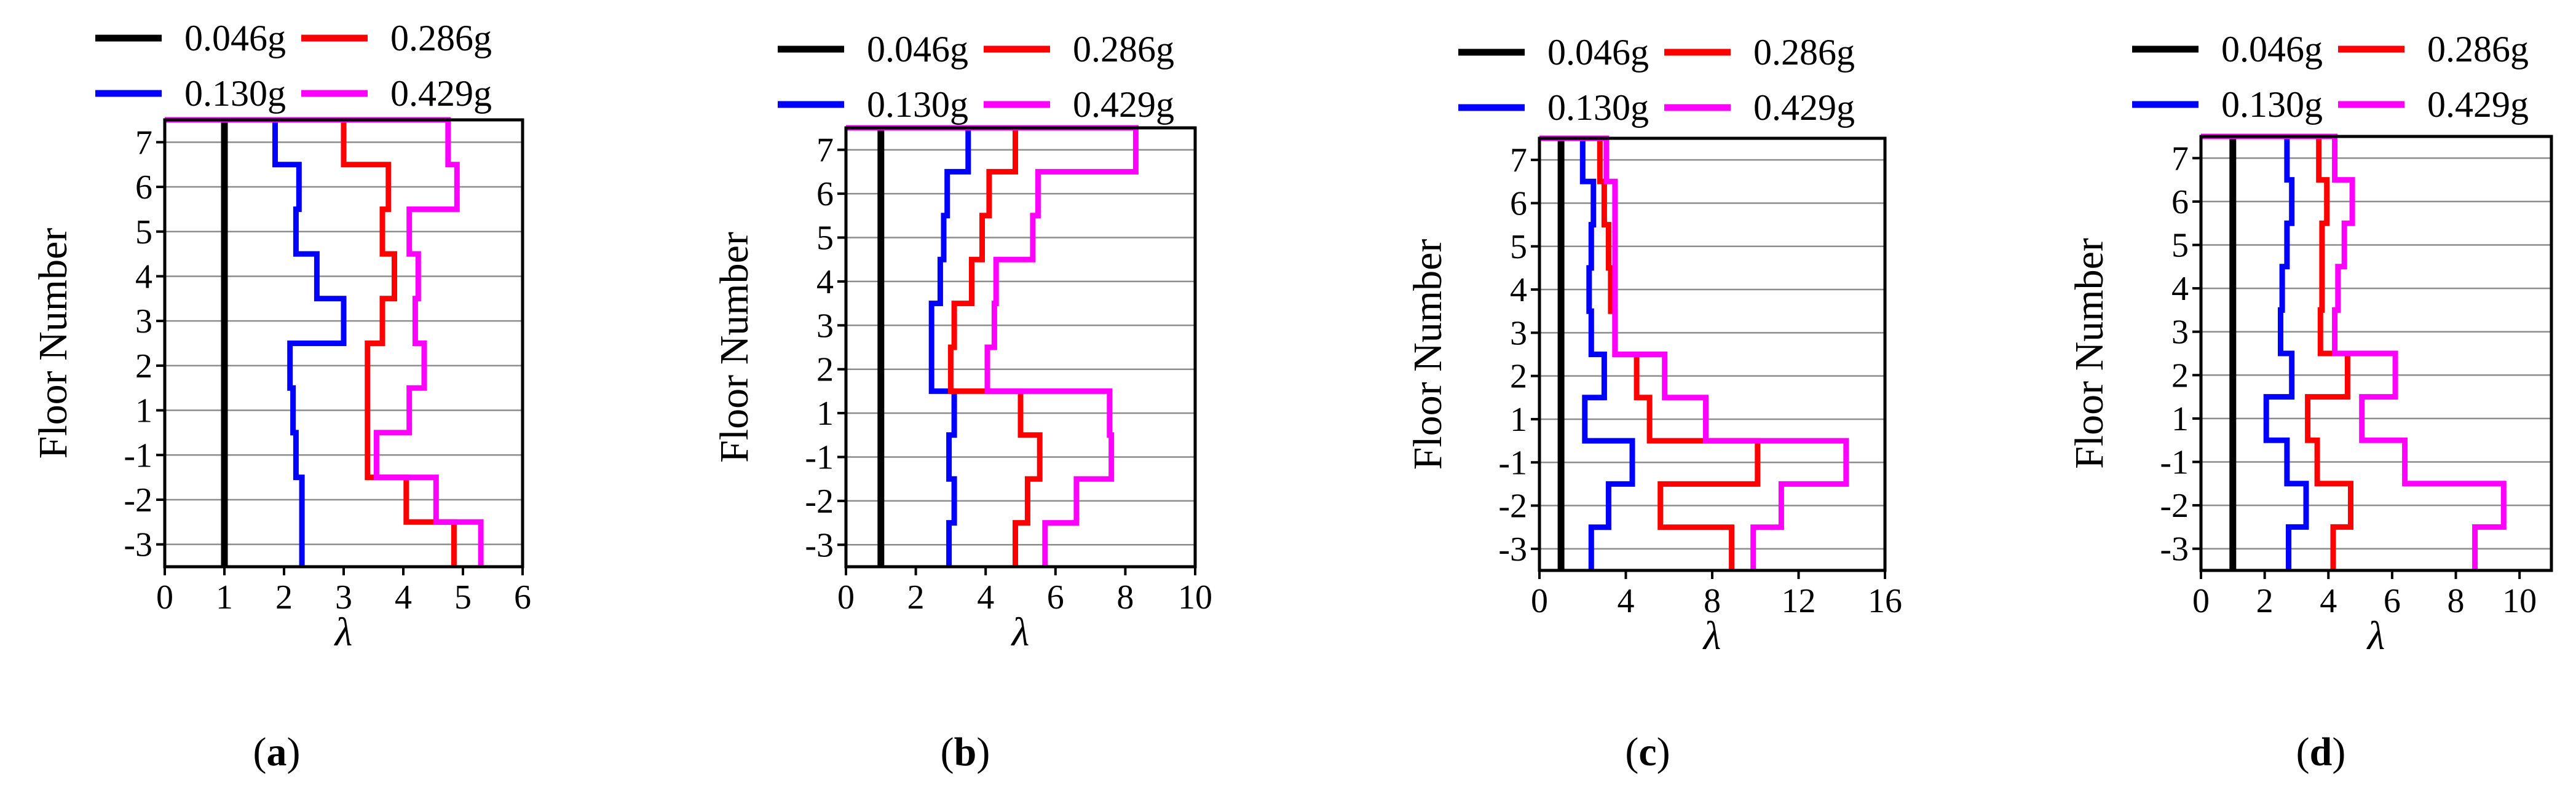 This screenshot has height=796, width=2576. What do you see at coordinates (225, 597) in the screenshot?
I see `x-tick-label: 1` at bounding box center [225, 597].